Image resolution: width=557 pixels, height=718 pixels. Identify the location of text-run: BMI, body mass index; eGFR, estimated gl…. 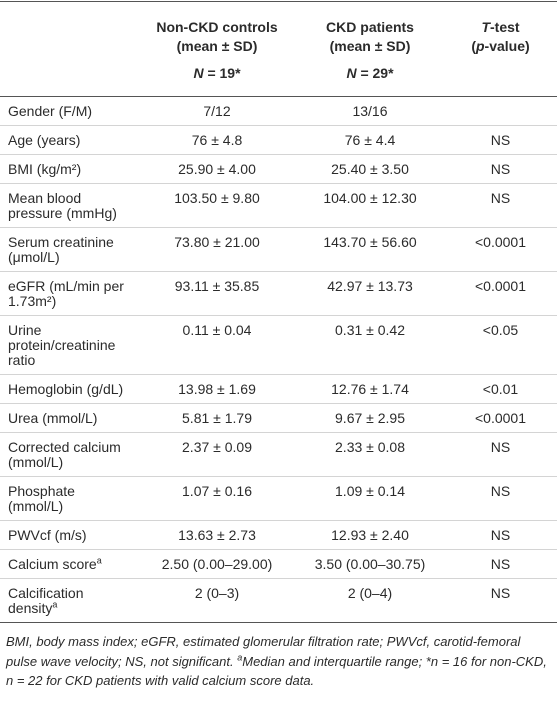
(263, 651).